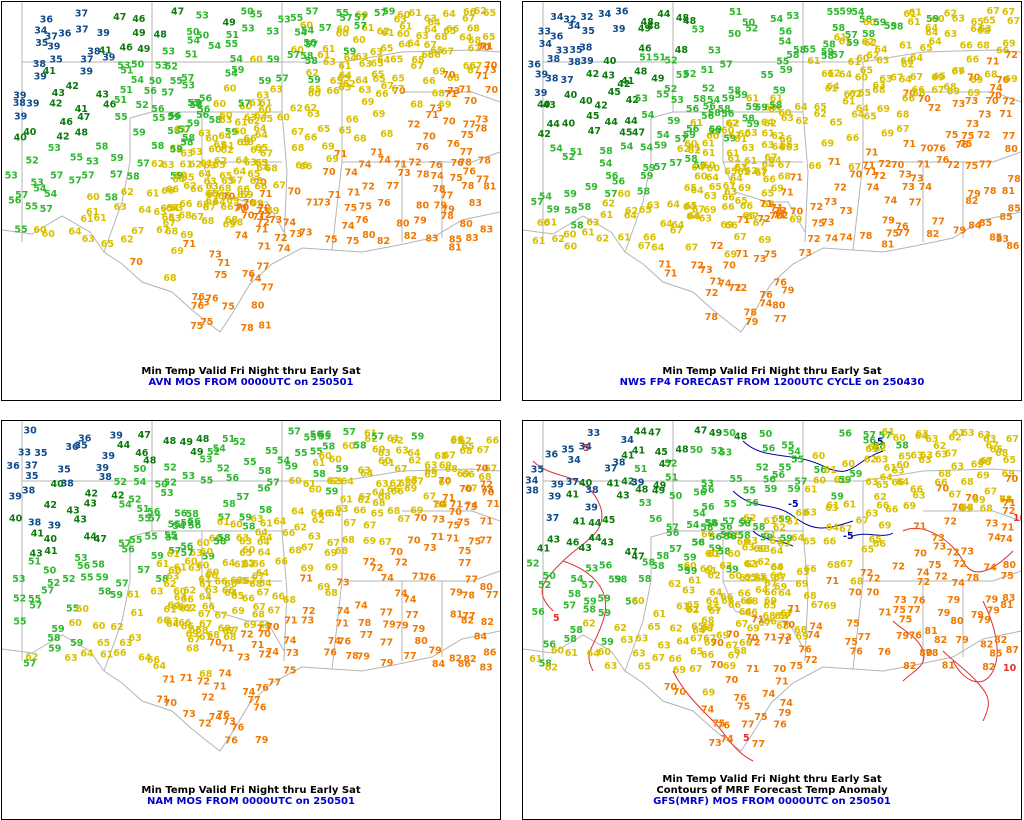 Image resolution: width=1024 pixels, height=820 pixels. Describe the element at coordinates (90, 504) in the screenshot. I see `station-temp-label: 43` at that location.